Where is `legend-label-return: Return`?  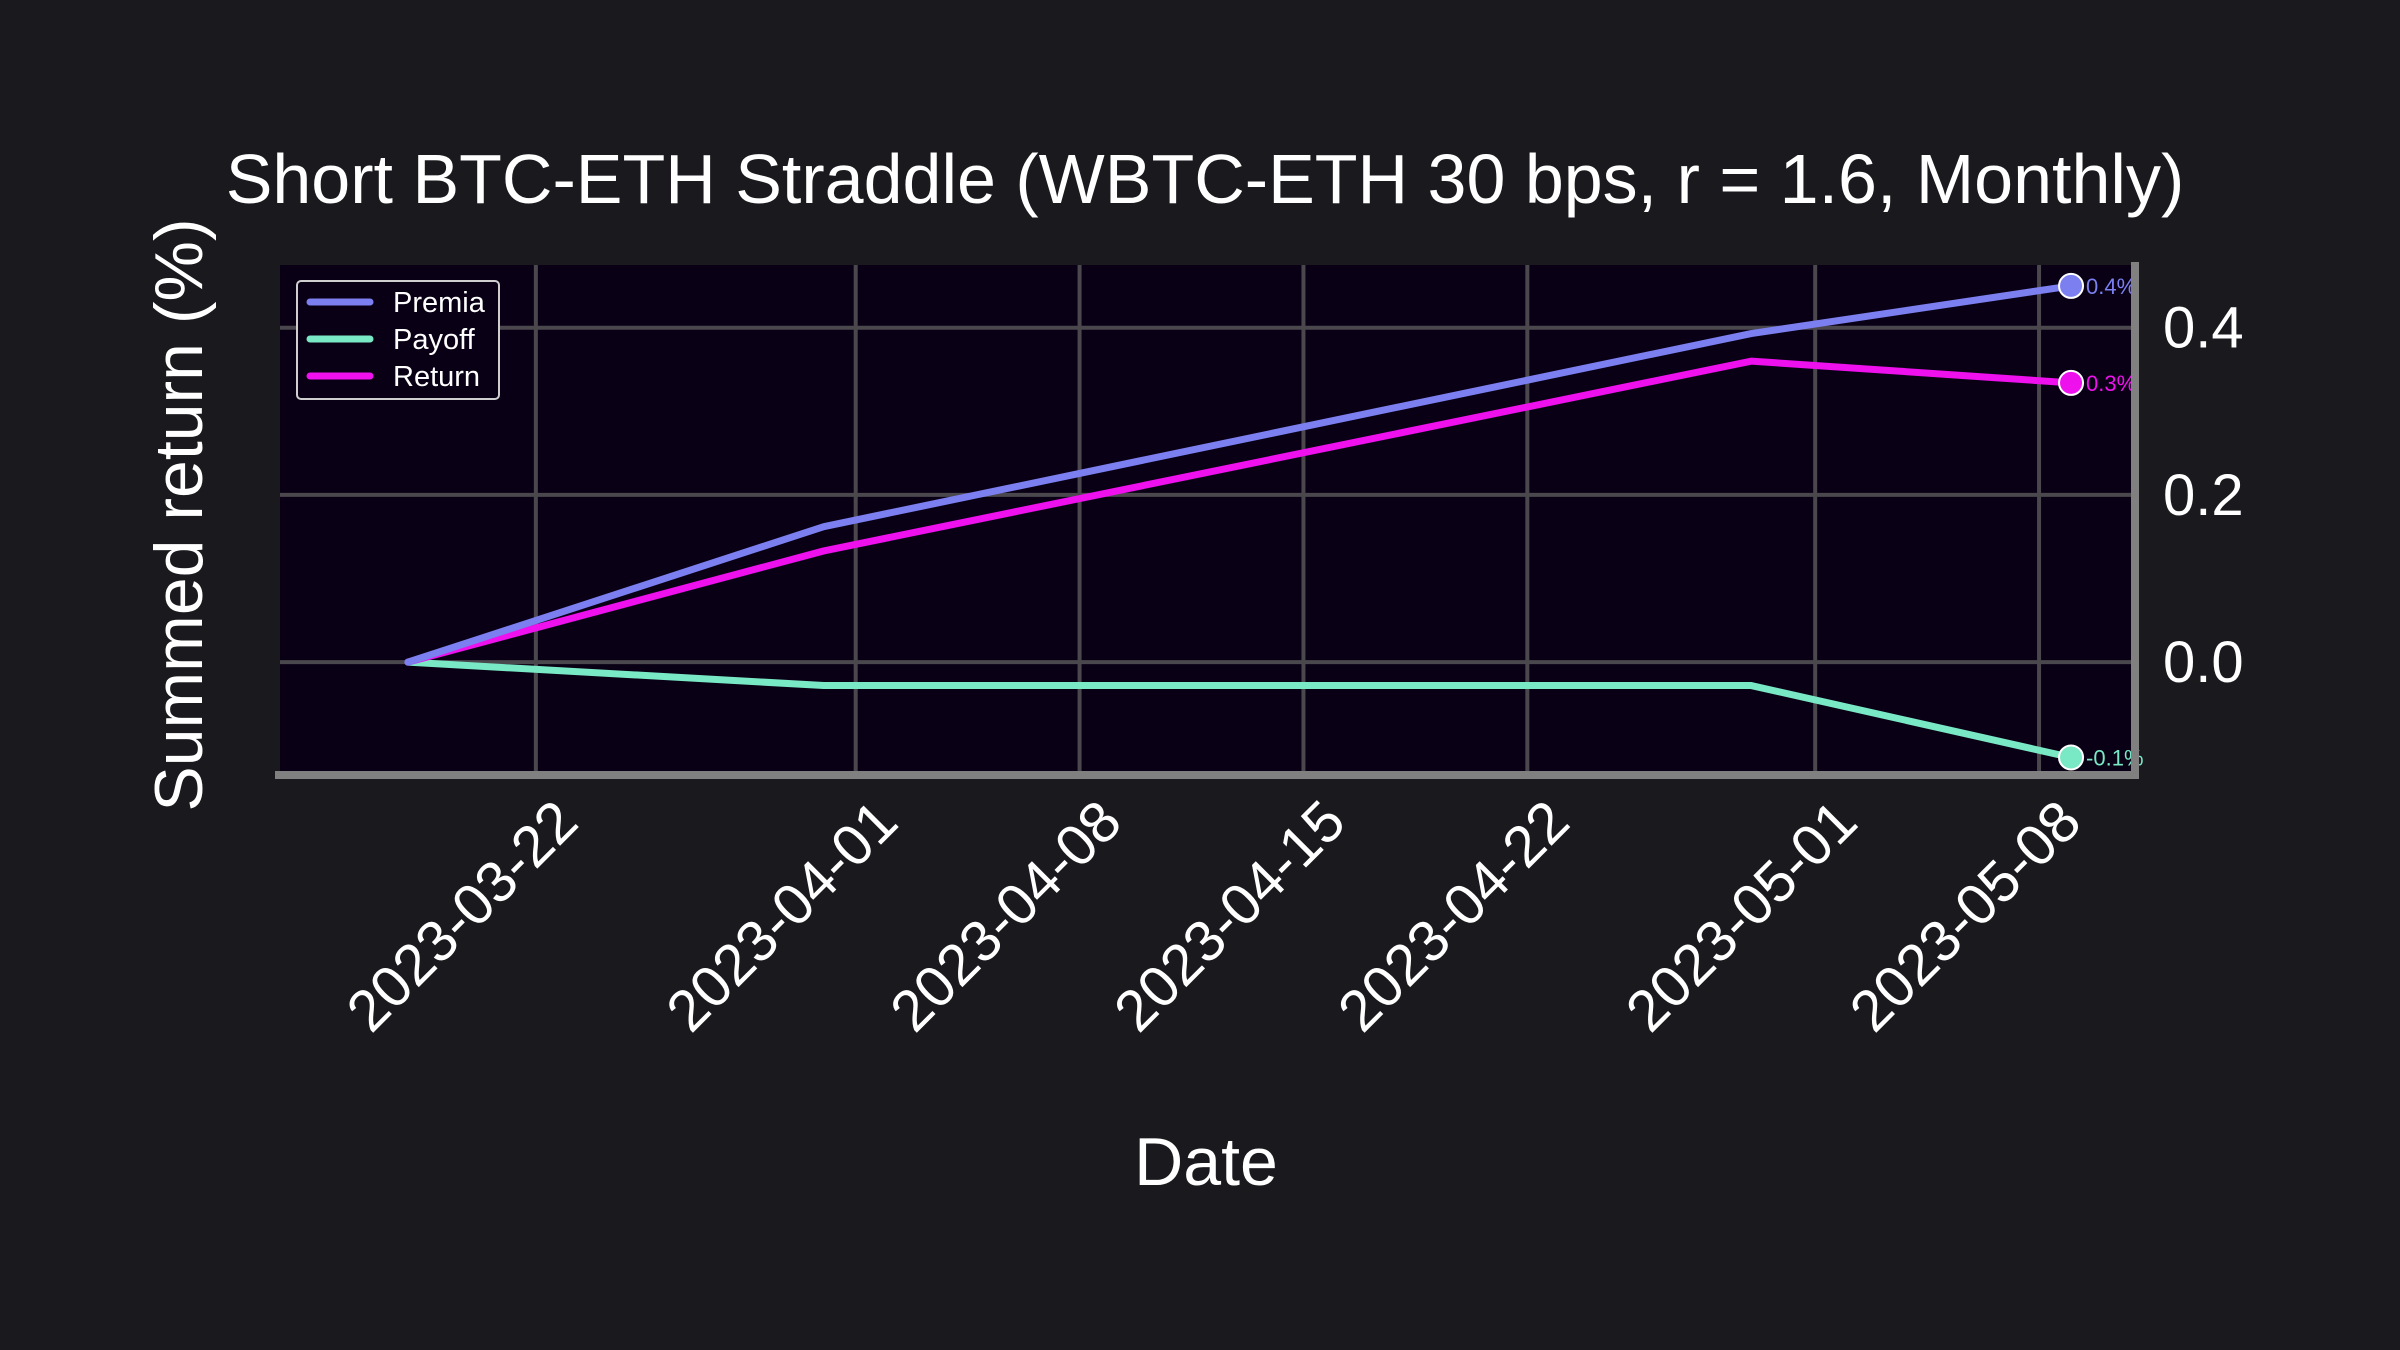 legend-label-return: Return is located at coordinates (436, 377).